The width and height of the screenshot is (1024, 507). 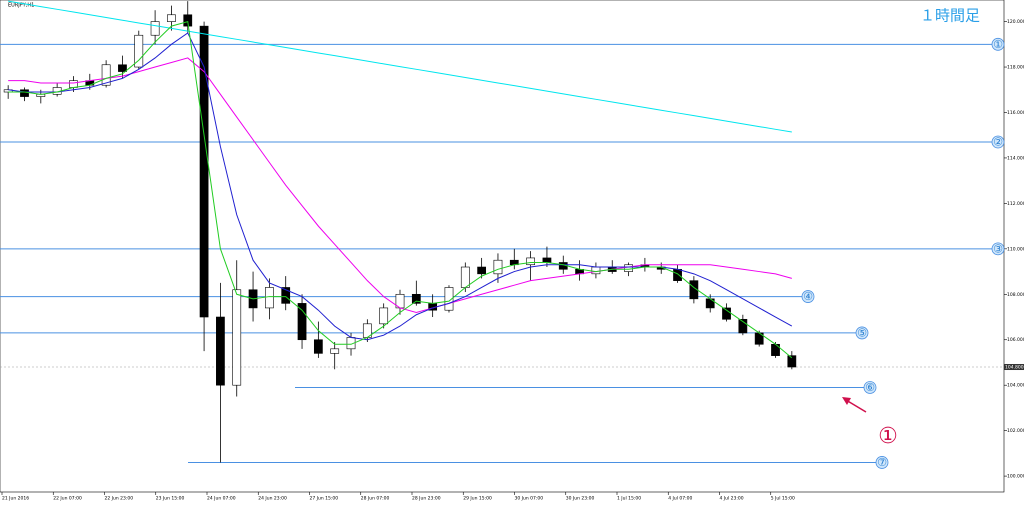 I want to click on y-tick-label: 102.000, so click(x=1015, y=431).